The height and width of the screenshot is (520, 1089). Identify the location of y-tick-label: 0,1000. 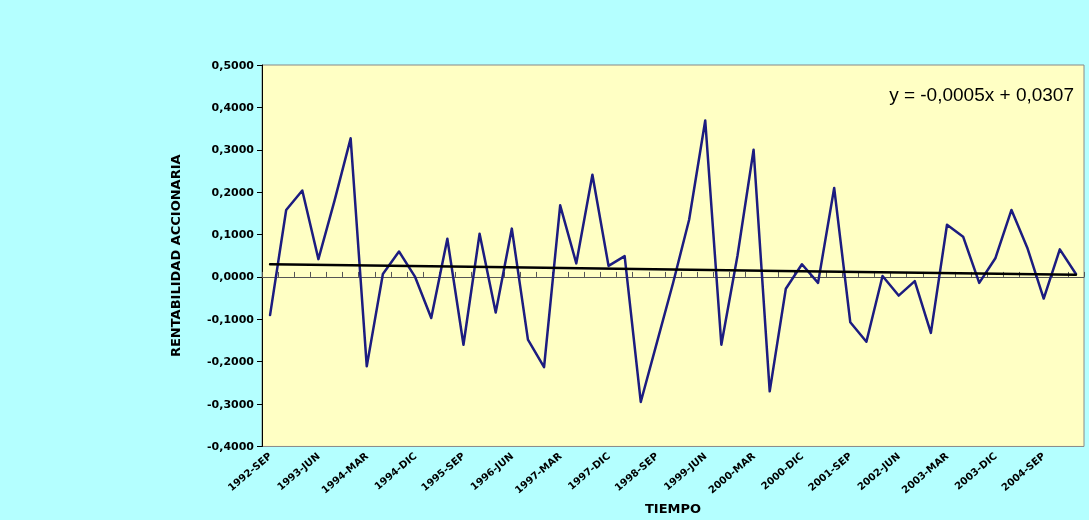
(233, 235).